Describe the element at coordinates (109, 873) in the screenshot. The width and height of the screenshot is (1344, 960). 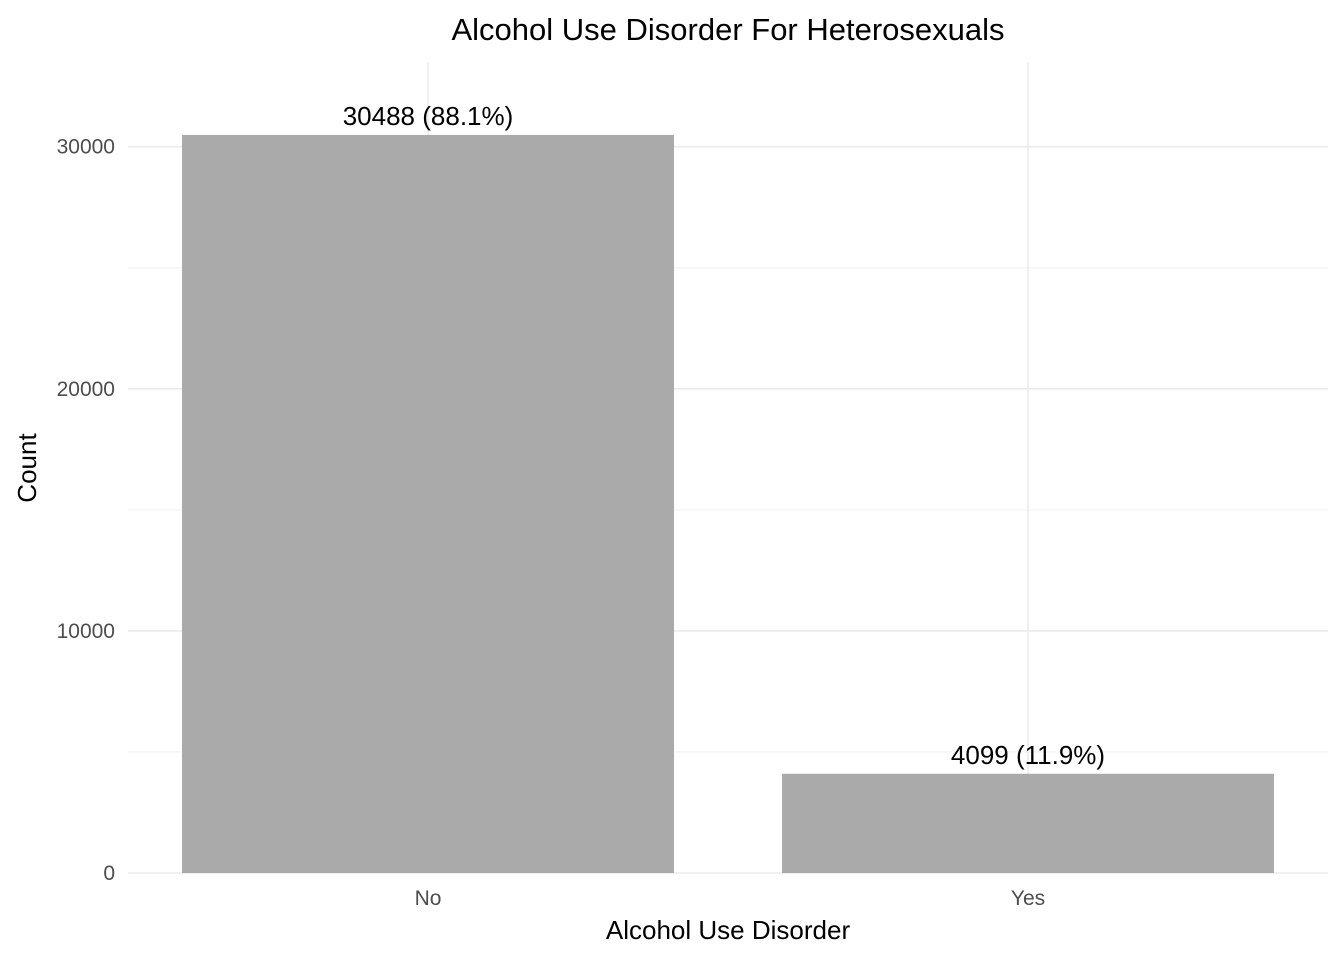
I see `y-tick-label: 0` at that location.